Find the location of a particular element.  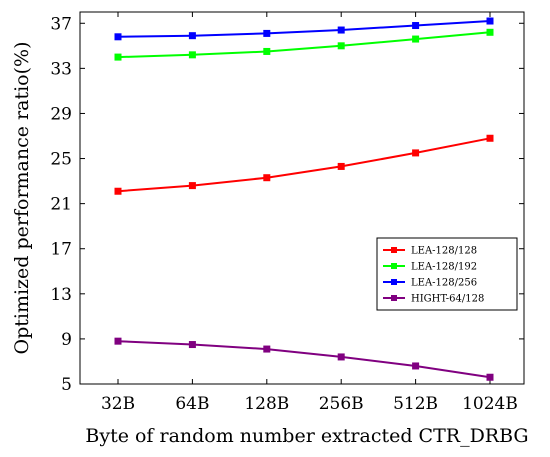

x-tick-label: 64B is located at coordinates (192, 404).